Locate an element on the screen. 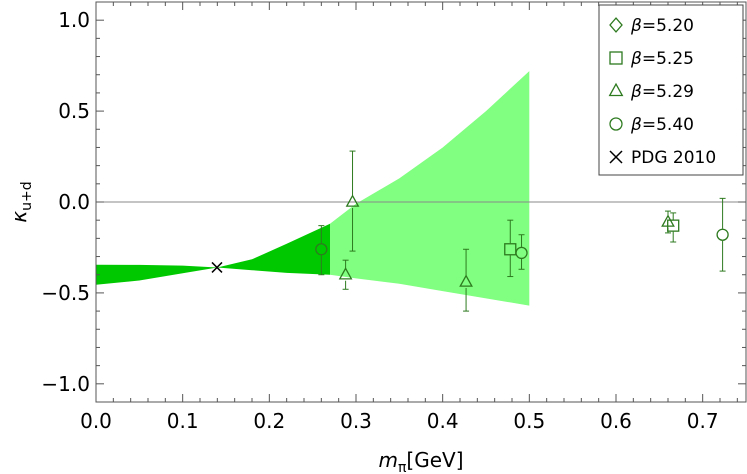 This screenshot has height=474, width=747. x-tick-label: 0.3 is located at coordinates (356, 421).